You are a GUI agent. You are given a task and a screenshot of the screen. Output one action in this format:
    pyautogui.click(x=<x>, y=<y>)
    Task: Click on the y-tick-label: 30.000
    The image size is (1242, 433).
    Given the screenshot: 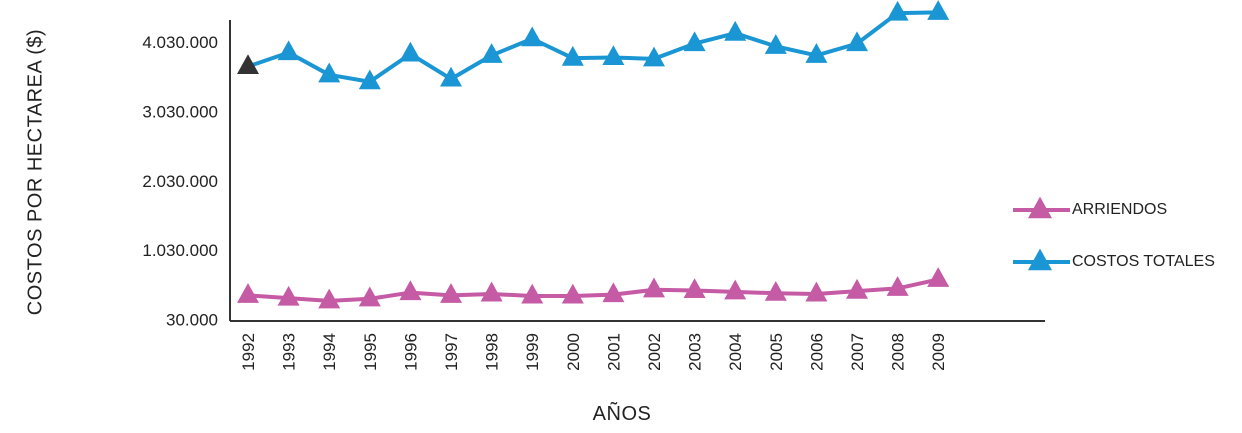 What is the action you would take?
    pyautogui.click(x=192, y=319)
    